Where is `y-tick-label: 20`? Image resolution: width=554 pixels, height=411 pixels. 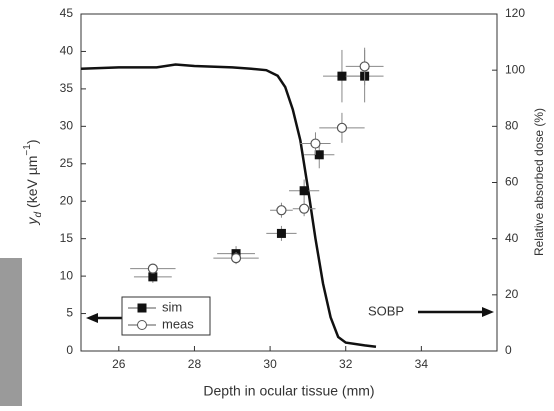 y-tick-label: 20 is located at coordinates (67, 200).